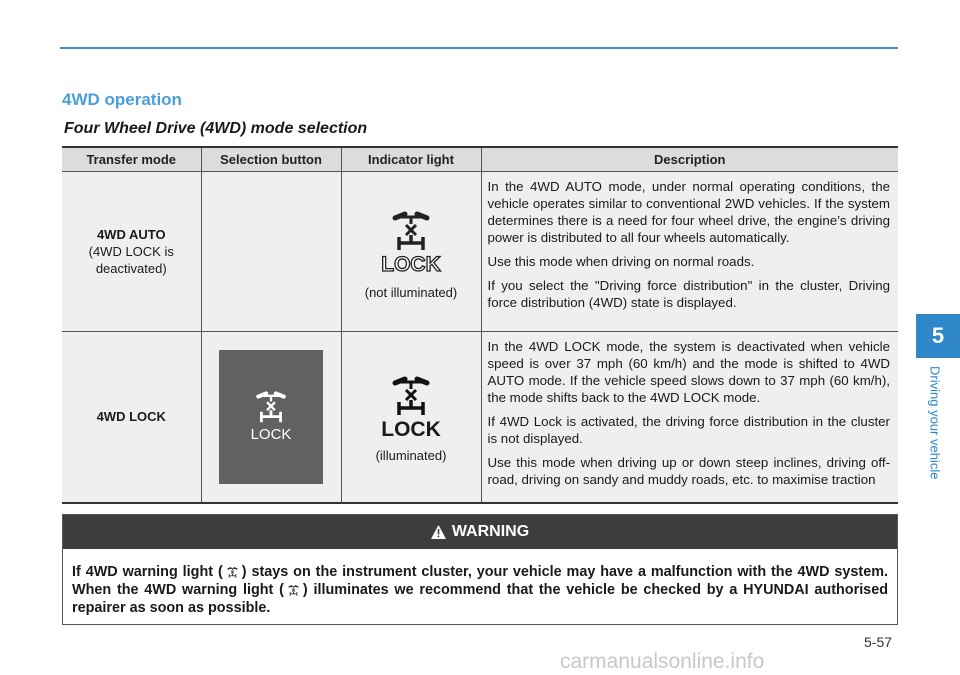 This screenshot has width=960, height=675. What do you see at coordinates (270, 158) in the screenshot?
I see `header-selection-button: Selection button` at bounding box center [270, 158].